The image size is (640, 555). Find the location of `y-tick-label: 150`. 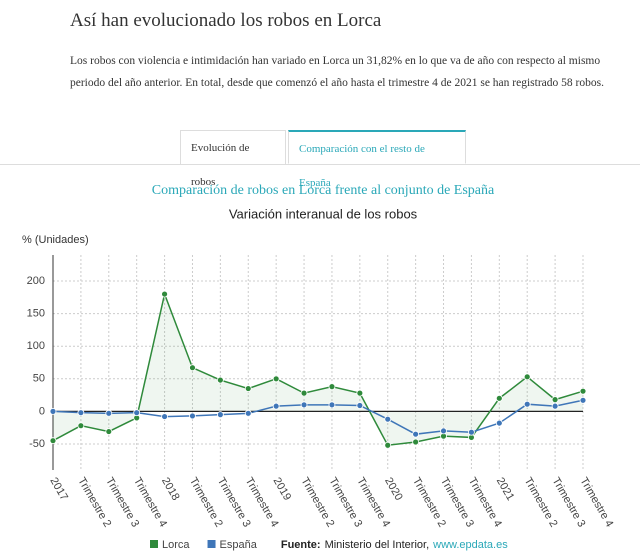

y-tick-label: 150 is located at coordinates (36, 314).